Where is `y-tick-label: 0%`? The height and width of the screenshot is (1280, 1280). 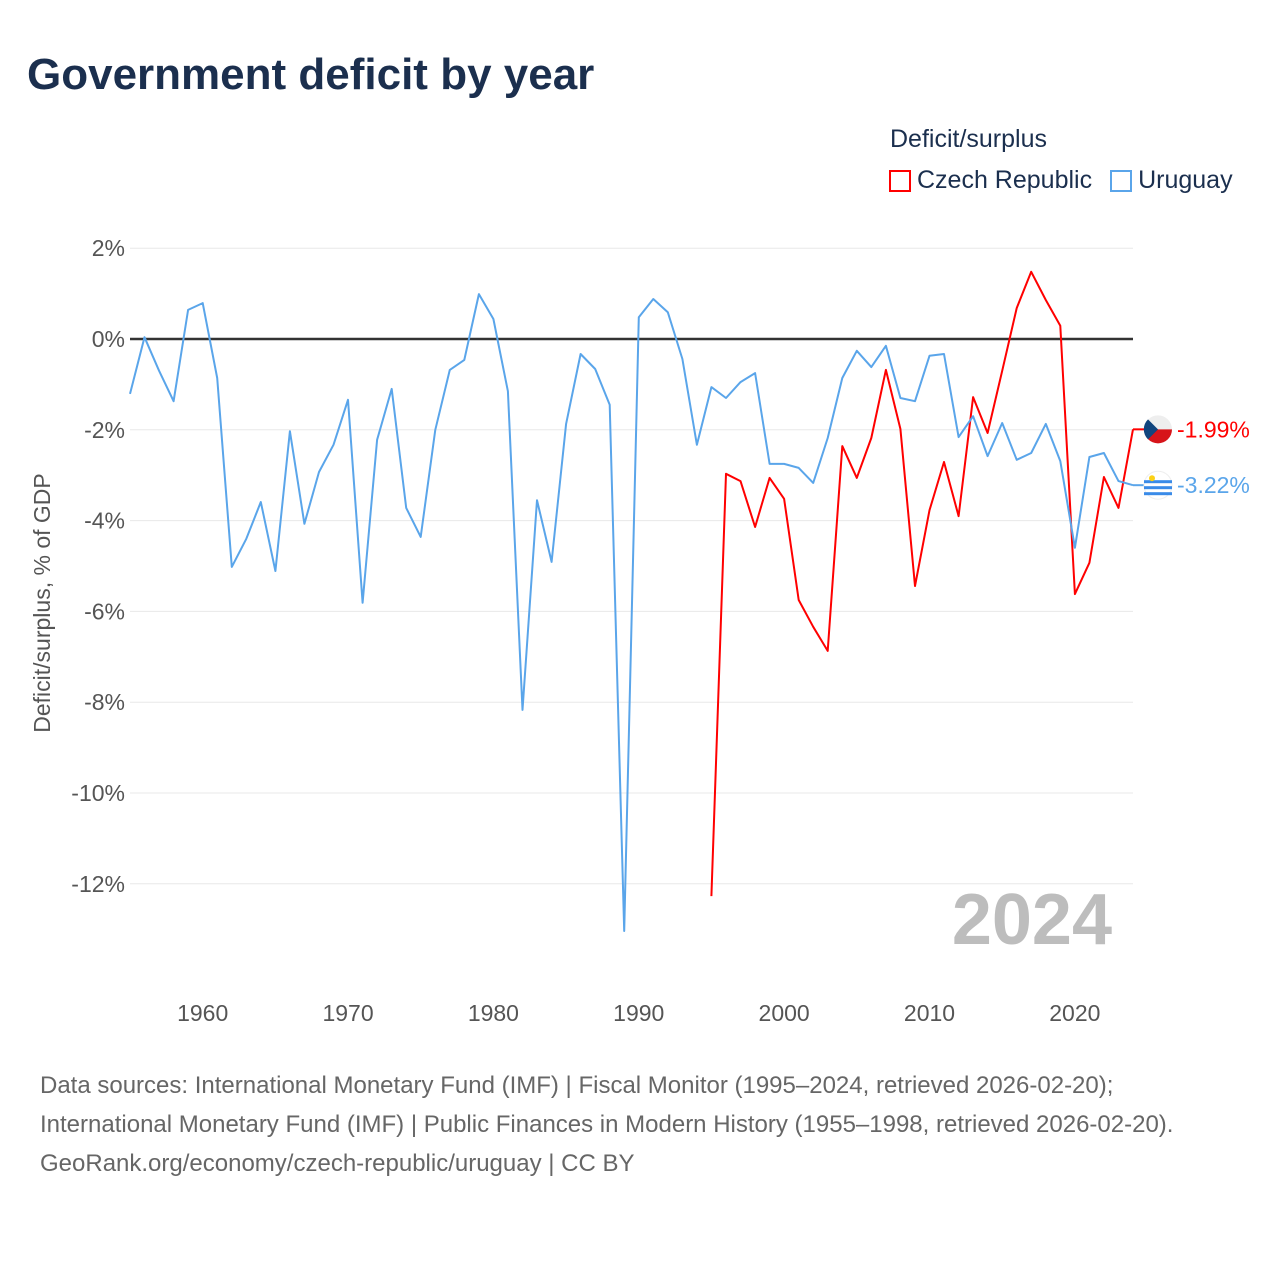 y-tick-label: 0% is located at coordinates (108, 339).